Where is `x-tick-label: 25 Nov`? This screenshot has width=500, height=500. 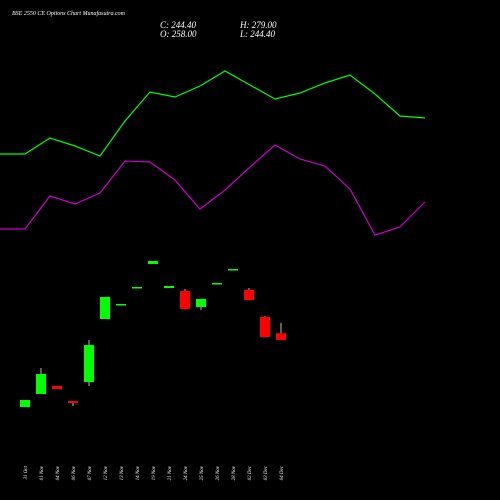 x-tick-label: 25 Nov is located at coordinates (202, 472).